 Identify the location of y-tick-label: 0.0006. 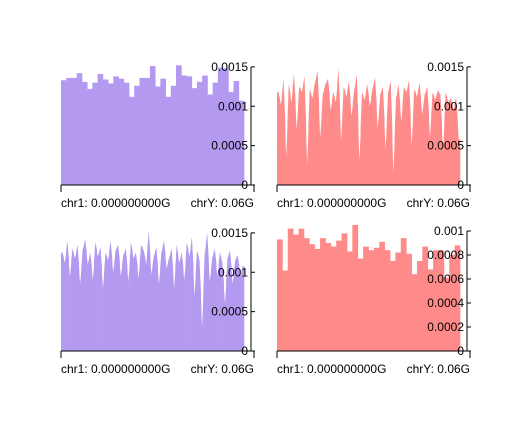
(445, 279).